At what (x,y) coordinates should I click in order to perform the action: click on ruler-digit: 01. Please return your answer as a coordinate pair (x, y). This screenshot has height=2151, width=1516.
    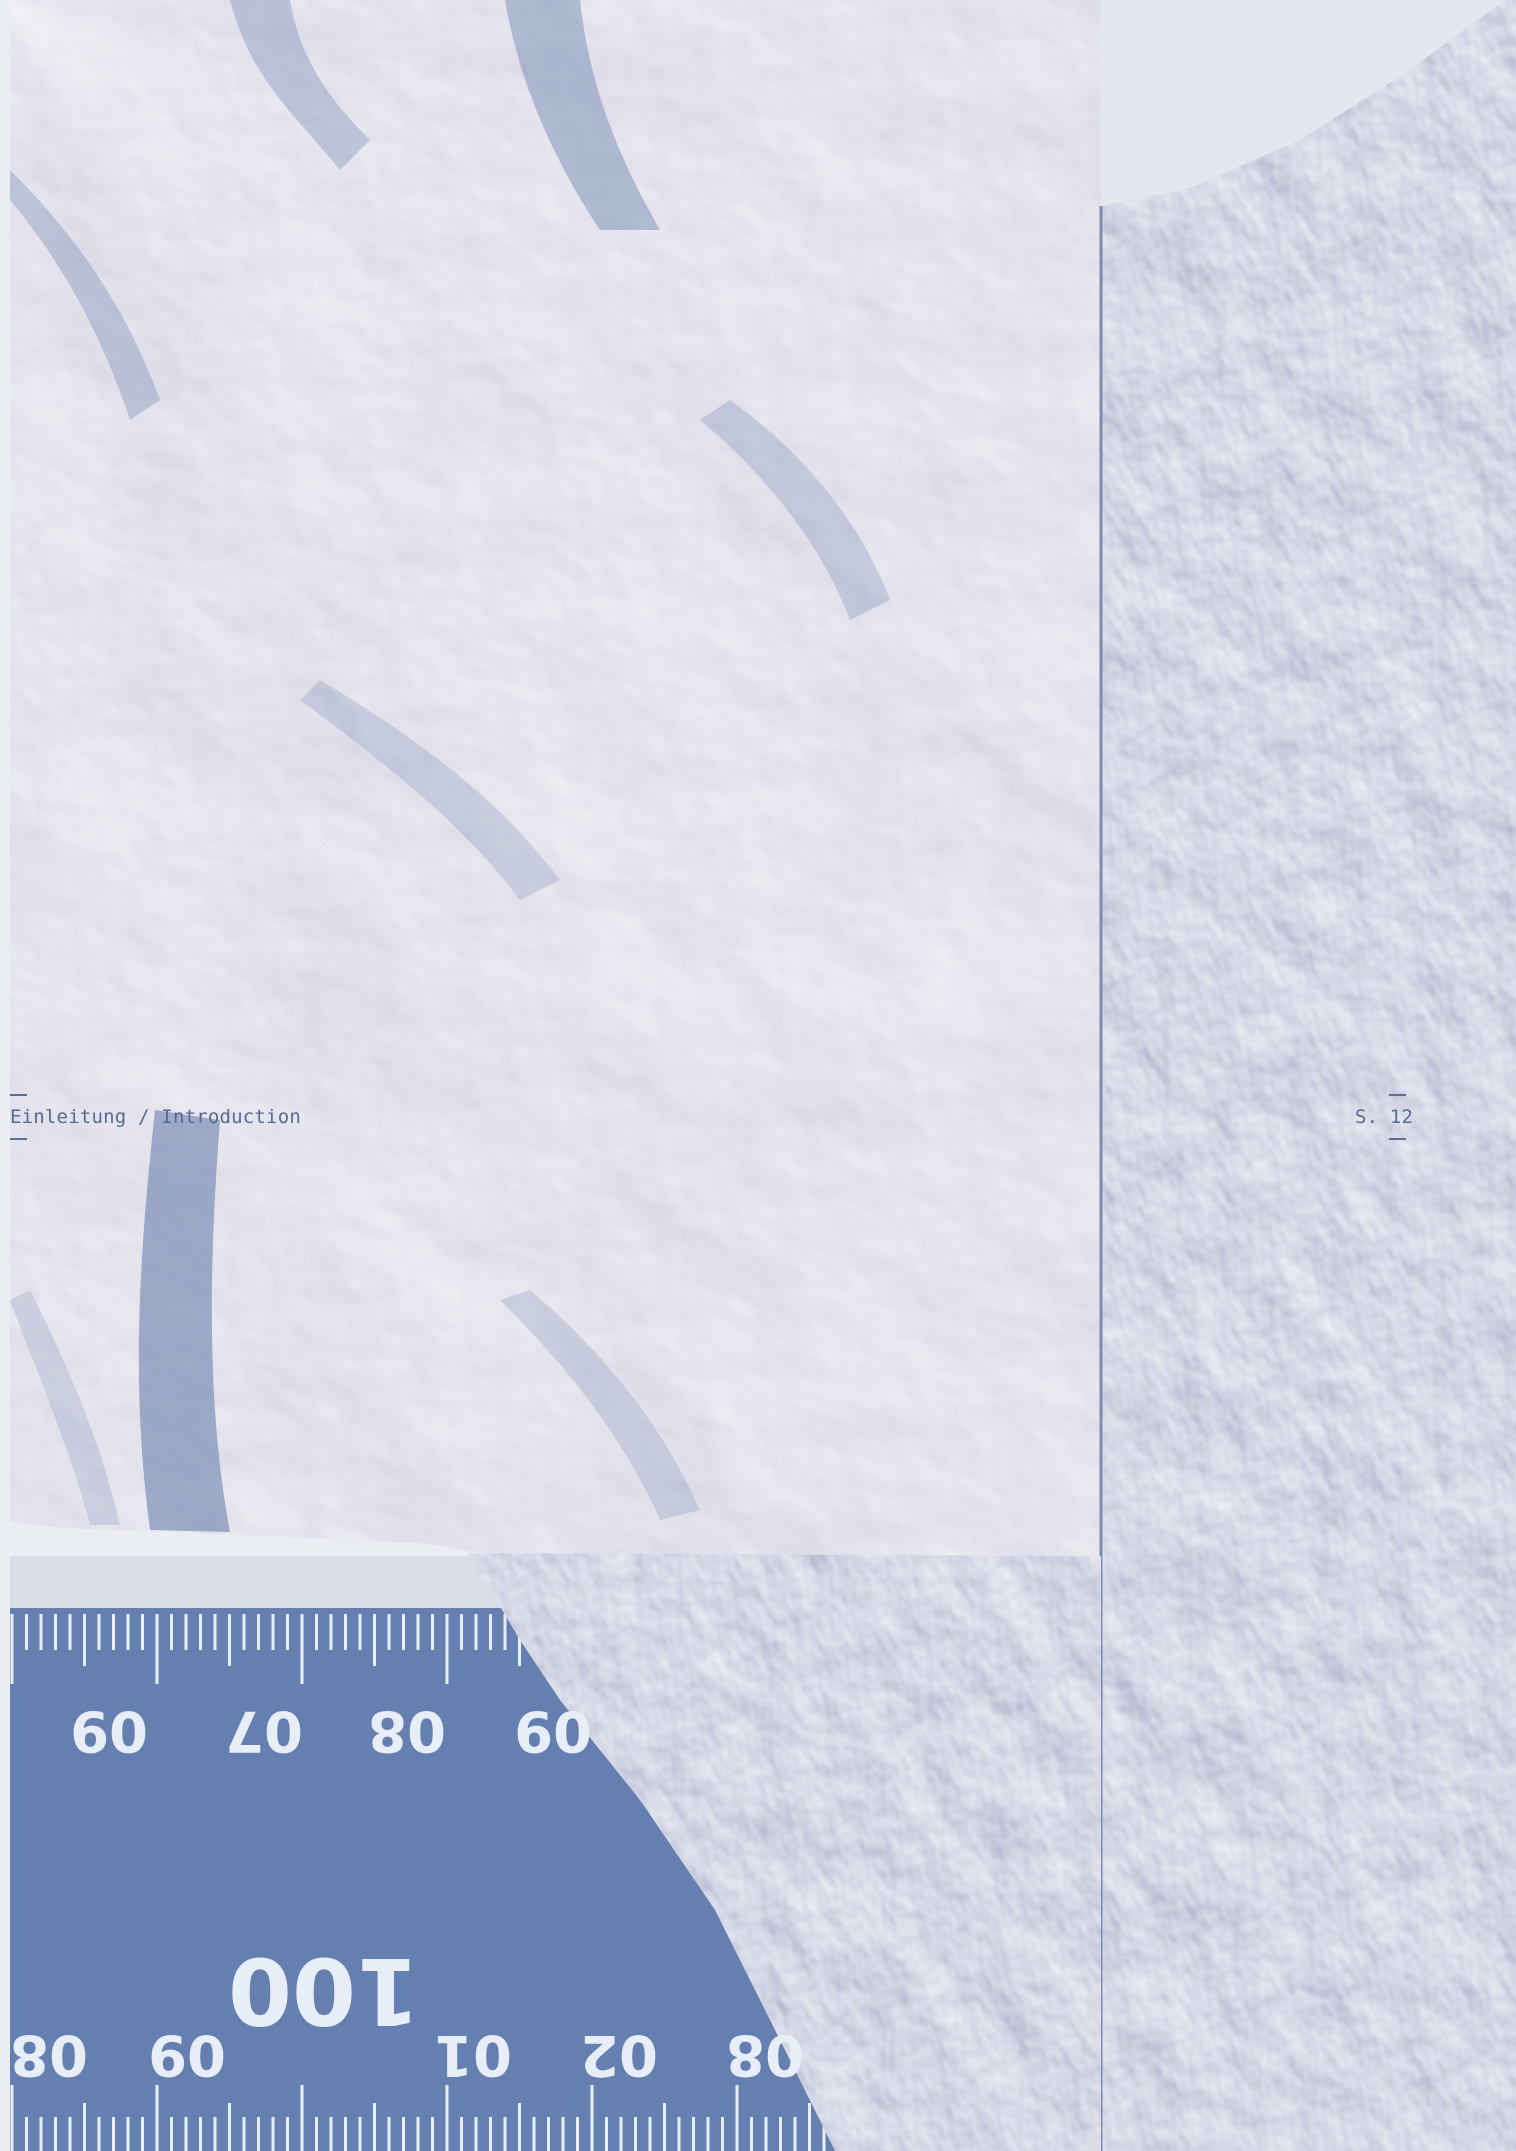
    Looking at the image, I should click on (473, 2054).